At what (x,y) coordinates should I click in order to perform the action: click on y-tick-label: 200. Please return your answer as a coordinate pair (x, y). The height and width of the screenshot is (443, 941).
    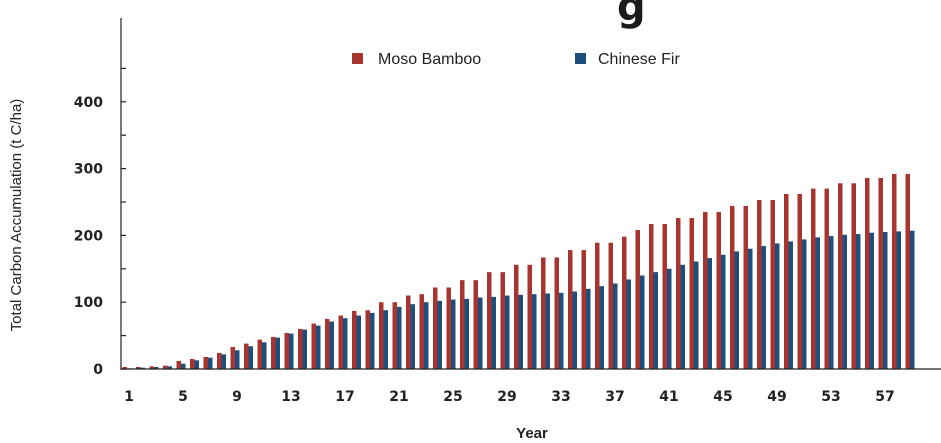
    Looking at the image, I should click on (88, 236).